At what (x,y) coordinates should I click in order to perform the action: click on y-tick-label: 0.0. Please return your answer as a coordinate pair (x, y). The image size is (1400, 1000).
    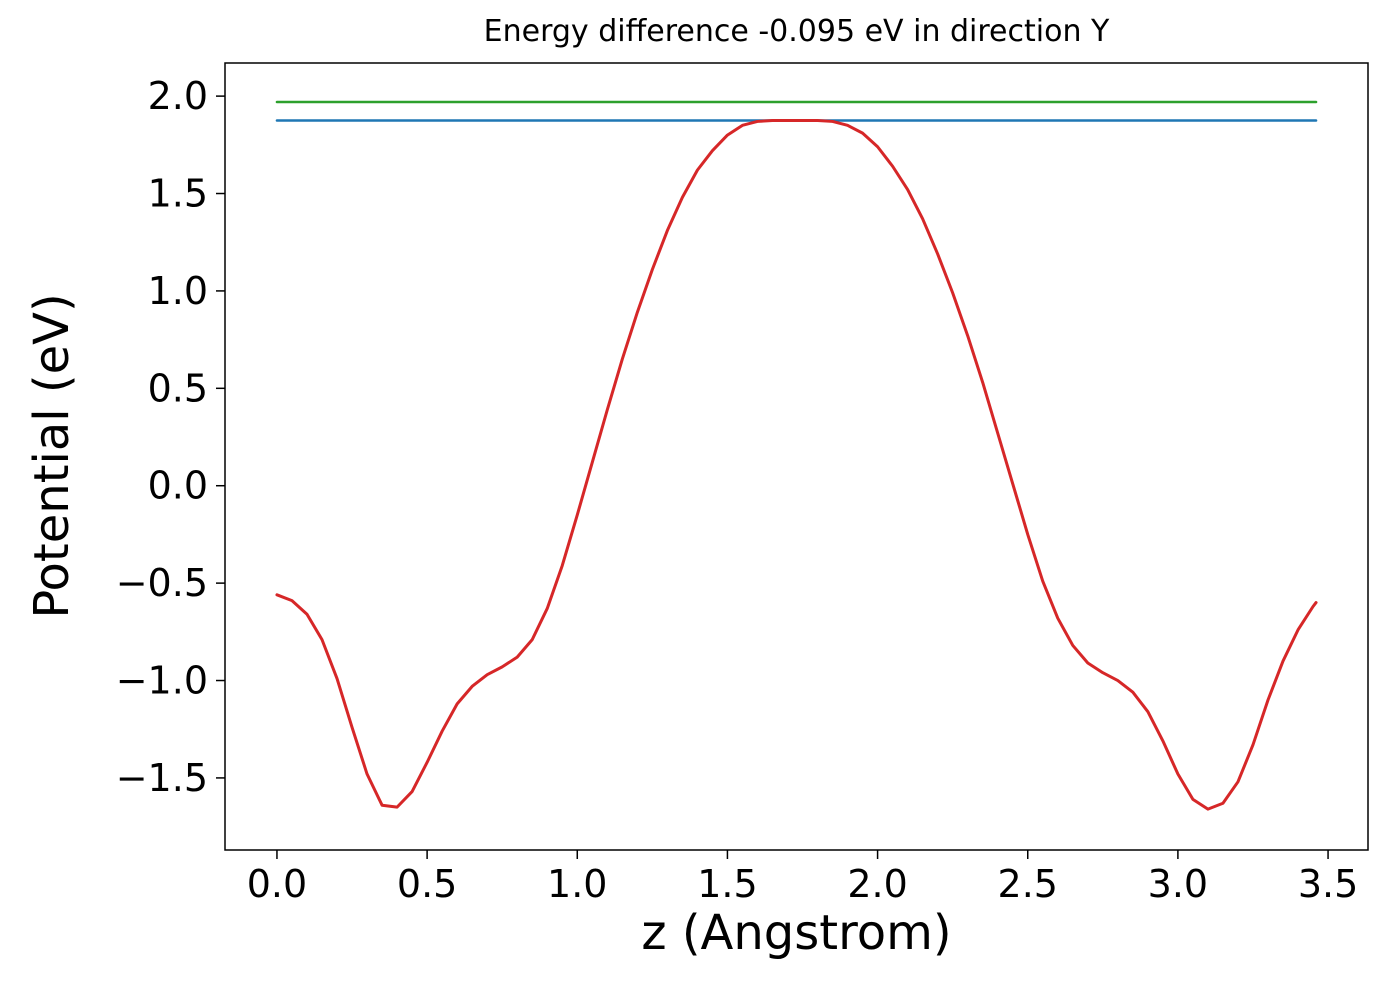
    Looking at the image, I should click on (178, 486).